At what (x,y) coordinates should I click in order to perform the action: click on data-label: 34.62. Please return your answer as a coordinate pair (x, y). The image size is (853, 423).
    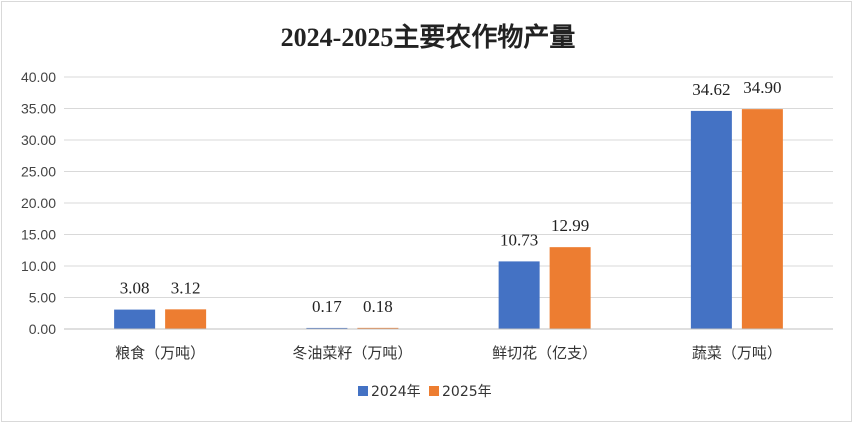
    Looking at the image, I should click on (711, 89).